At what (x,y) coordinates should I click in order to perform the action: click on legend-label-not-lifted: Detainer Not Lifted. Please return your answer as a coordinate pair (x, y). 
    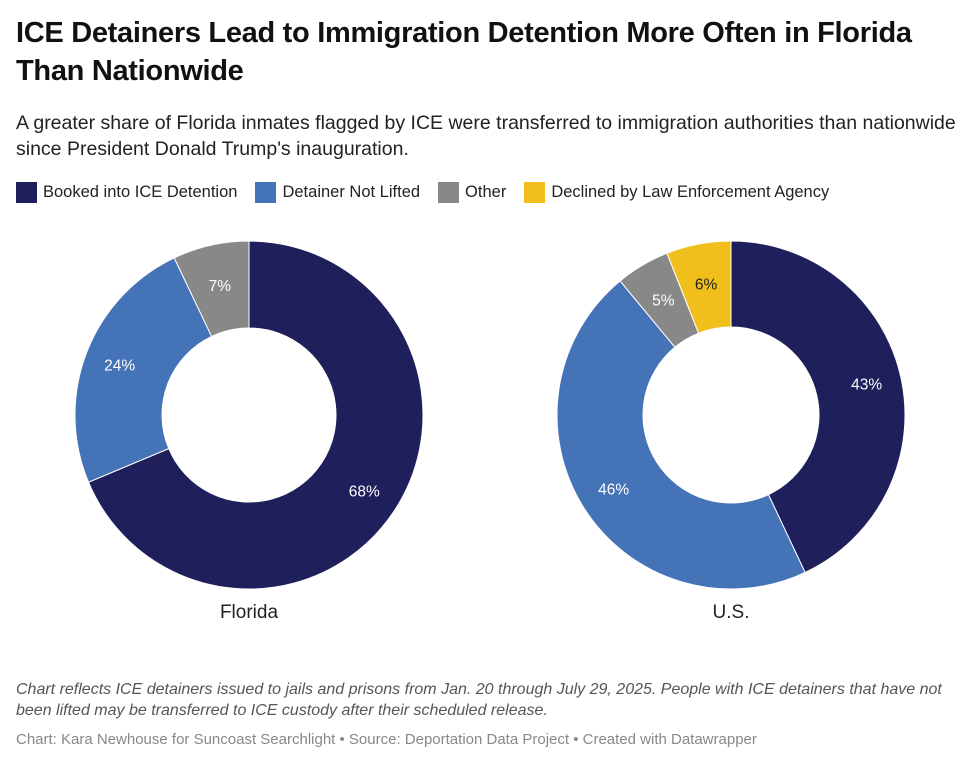
    Looking at the image, I should click on (351, 192).